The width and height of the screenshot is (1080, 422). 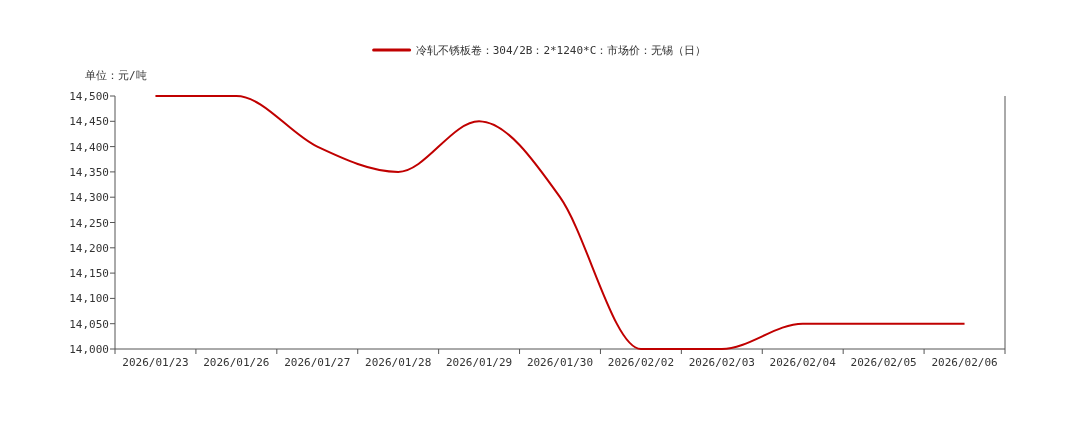 I want to click on x-tick-label: 2026/01/28, so click(x=398, y=362).